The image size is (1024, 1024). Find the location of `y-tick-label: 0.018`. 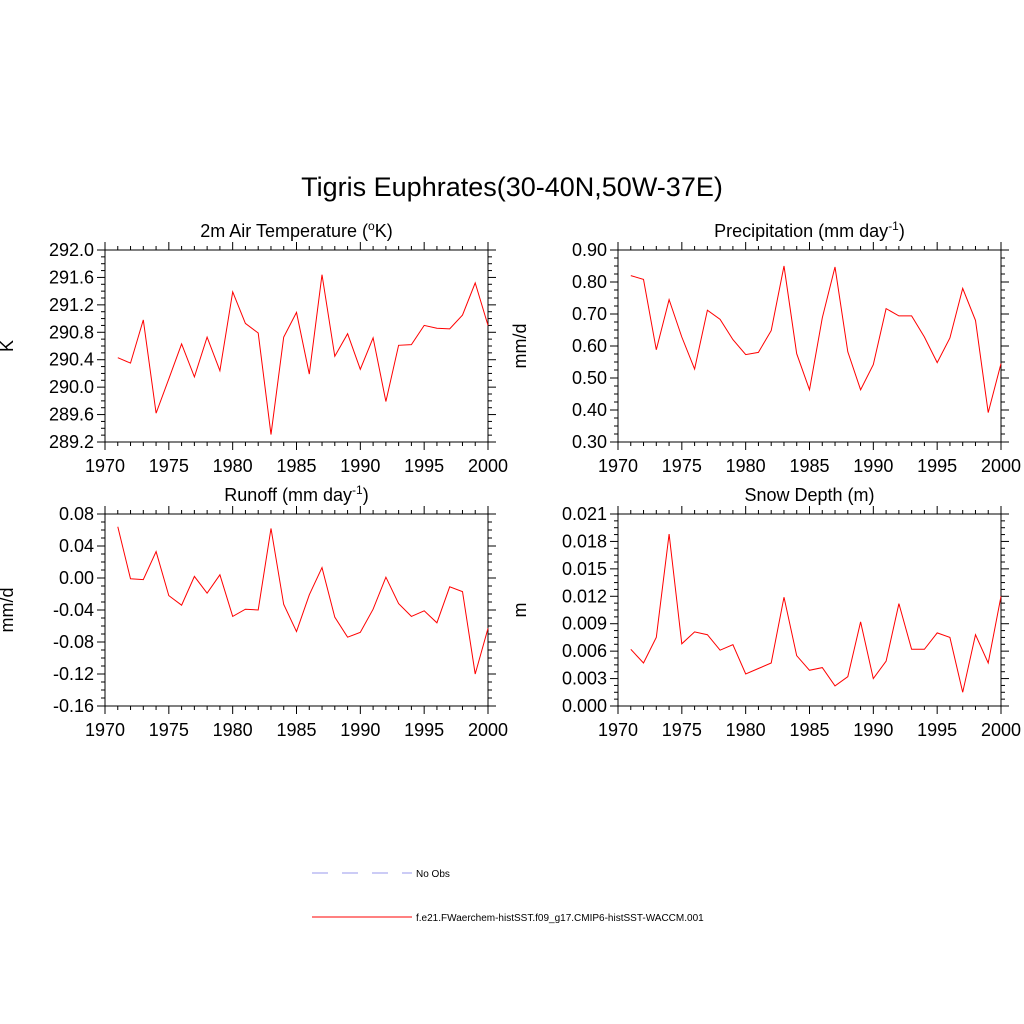

y-tick-label: 0.018 is located at coordinates (584, 541).